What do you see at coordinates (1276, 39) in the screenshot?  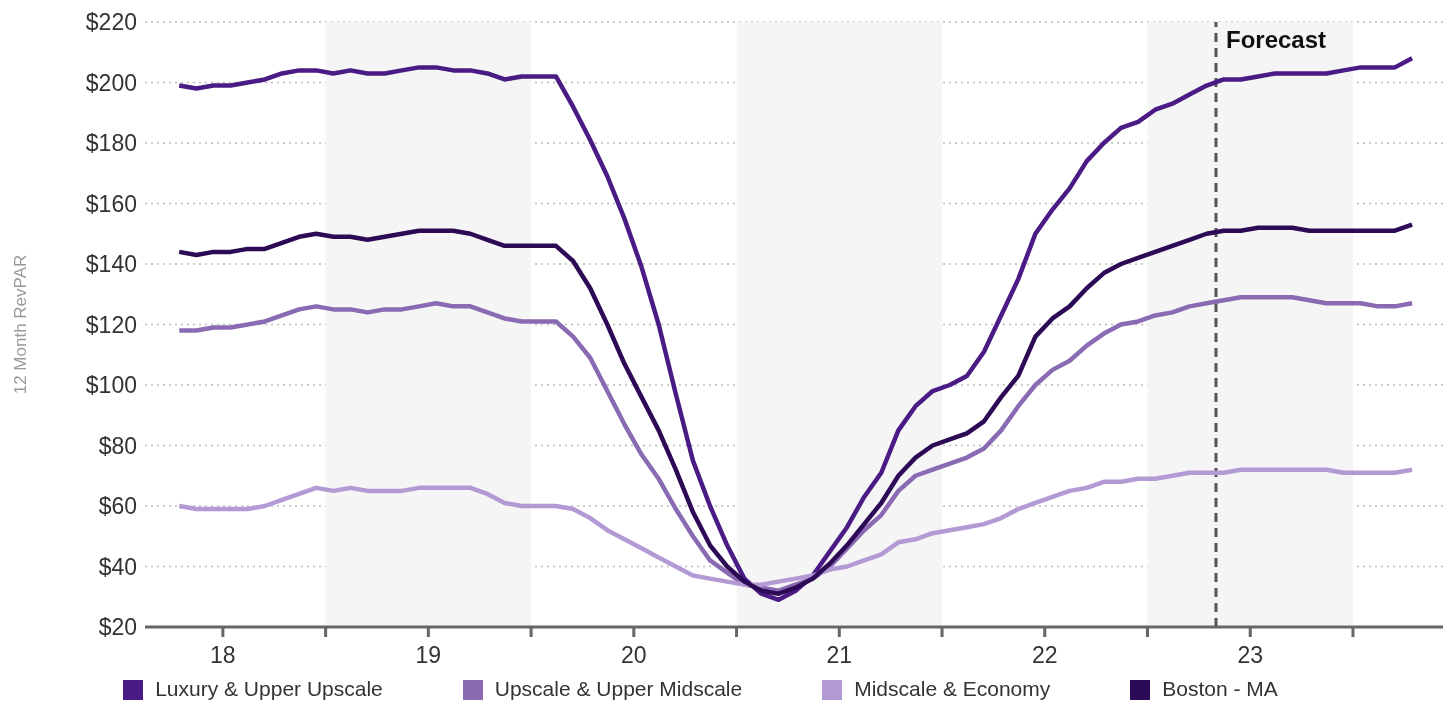 I see `ref-line-label: Forecast` at bounding box center [1276, 39].